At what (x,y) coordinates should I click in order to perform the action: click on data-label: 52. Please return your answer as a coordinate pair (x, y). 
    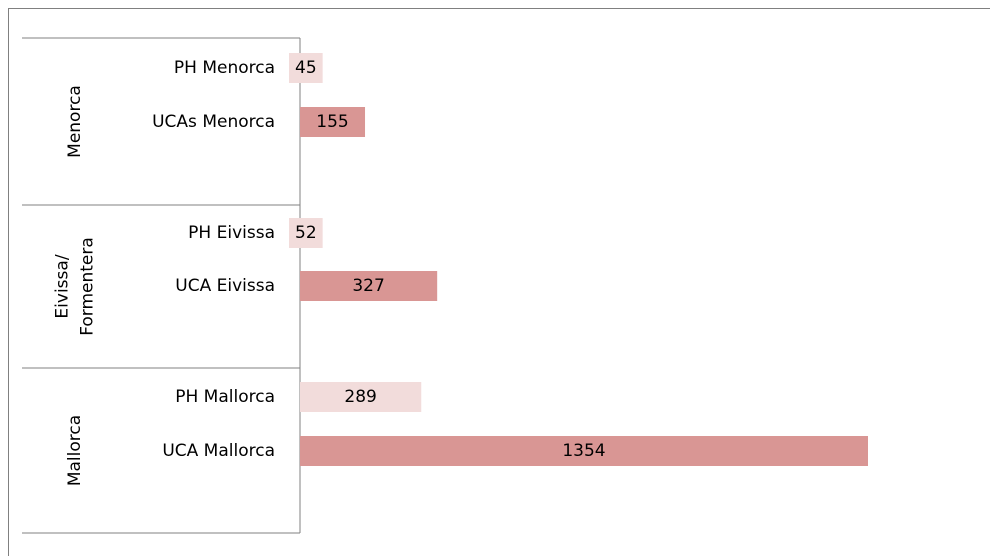
    Looking at the image, I should click on (306, 233).